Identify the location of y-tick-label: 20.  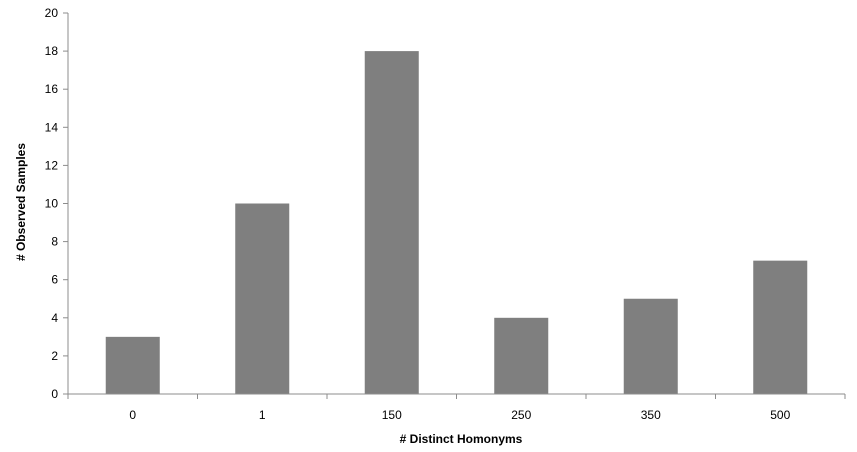
(52, 13).